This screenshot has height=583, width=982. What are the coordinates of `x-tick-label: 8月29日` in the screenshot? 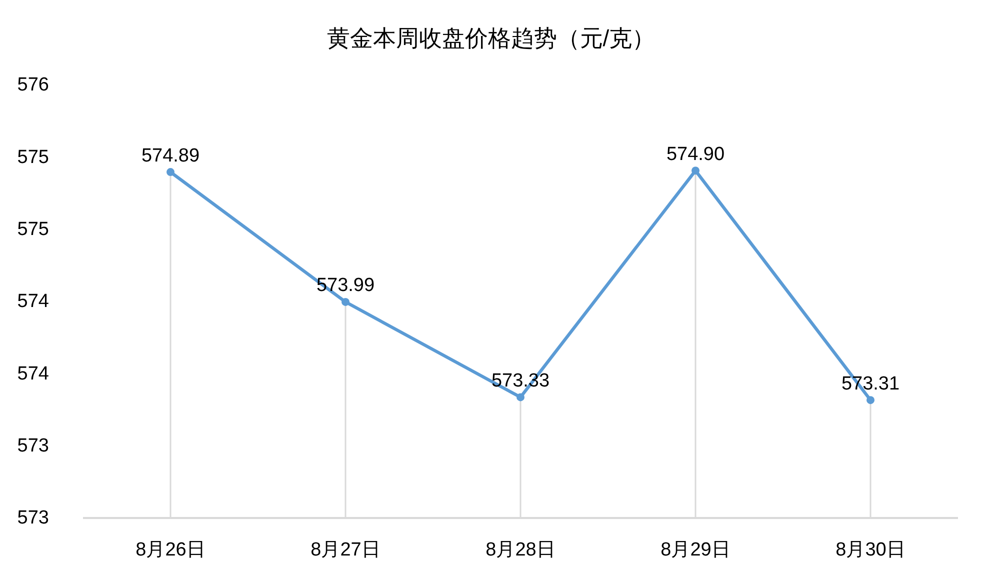 It's located at (695, 550).